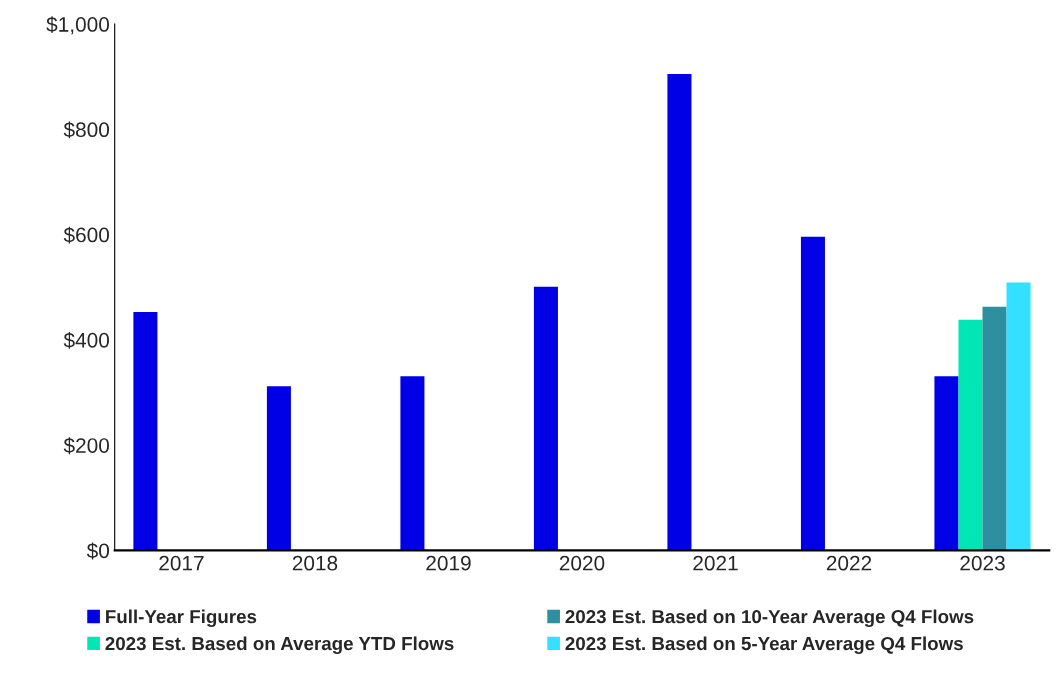  Describe the element at coordinates (86, 130) in the screenshot. I see `y-tick-label: $800` at that location.